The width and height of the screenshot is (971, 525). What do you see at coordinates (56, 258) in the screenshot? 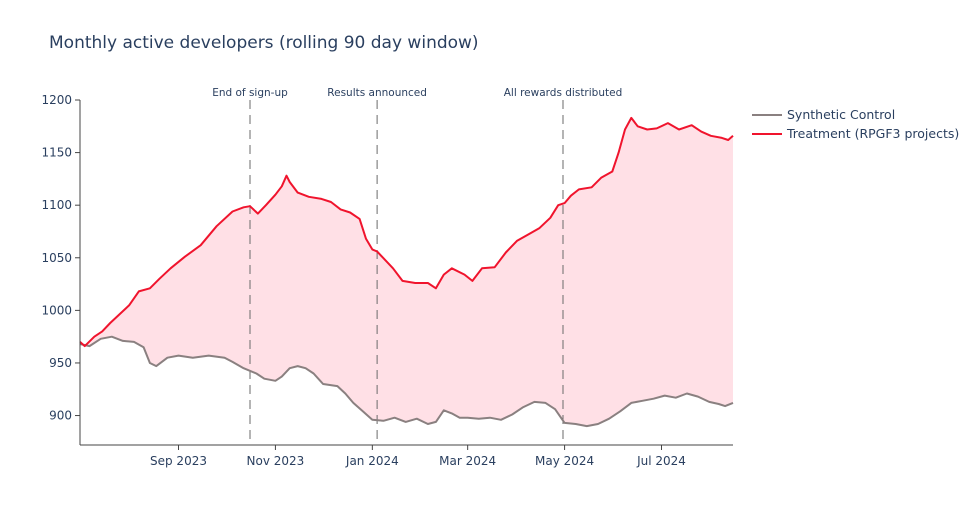
I see `y-tick-label: 1050` at bounding box center [56, 258].